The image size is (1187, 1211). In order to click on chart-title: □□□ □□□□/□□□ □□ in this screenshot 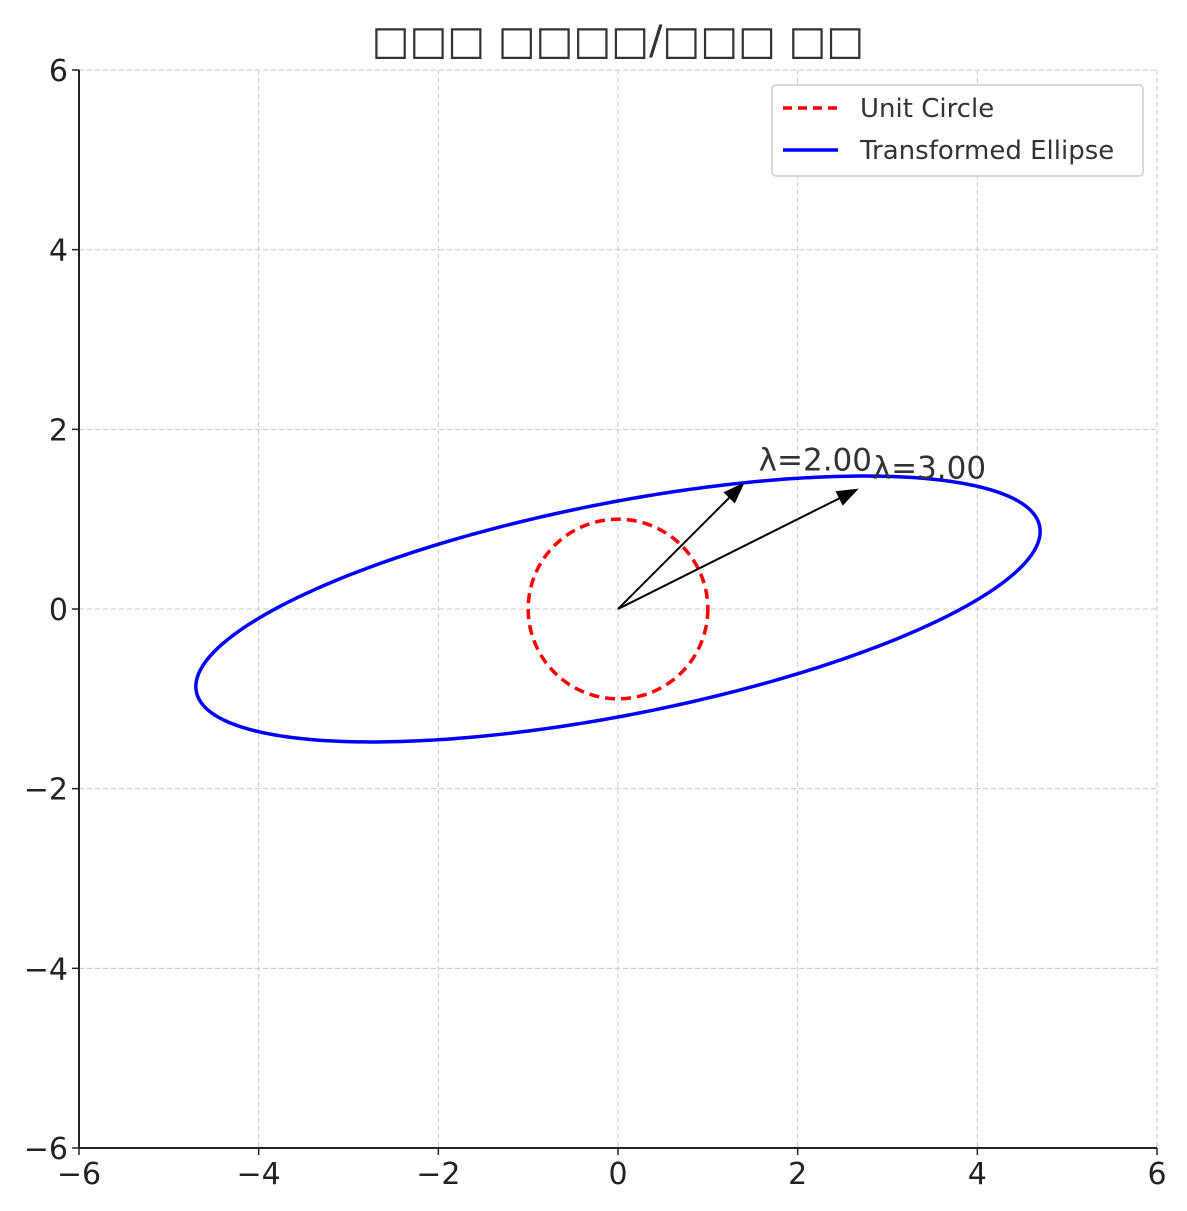, I will do `click(618, 41)`.